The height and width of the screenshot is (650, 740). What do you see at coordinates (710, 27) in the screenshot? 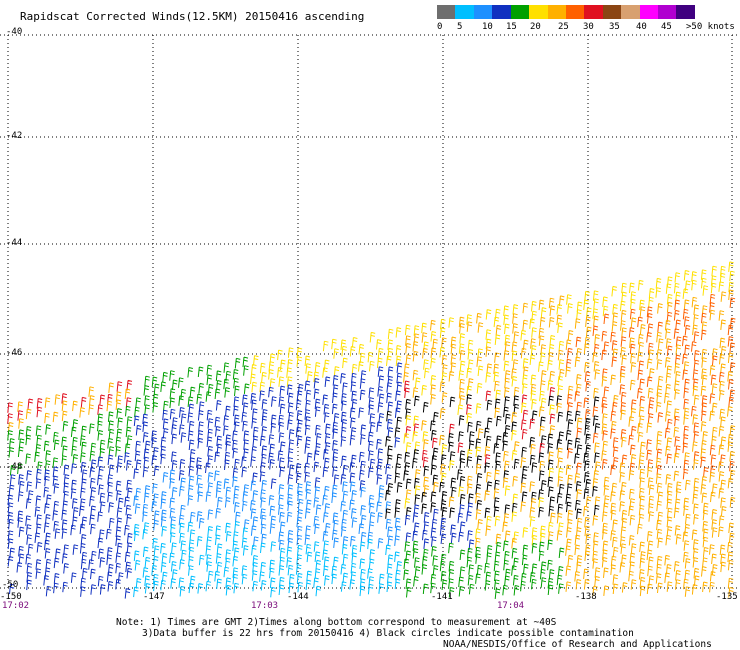
I see `colorbar-label: >50 knots` at bounding box center [710, 27].